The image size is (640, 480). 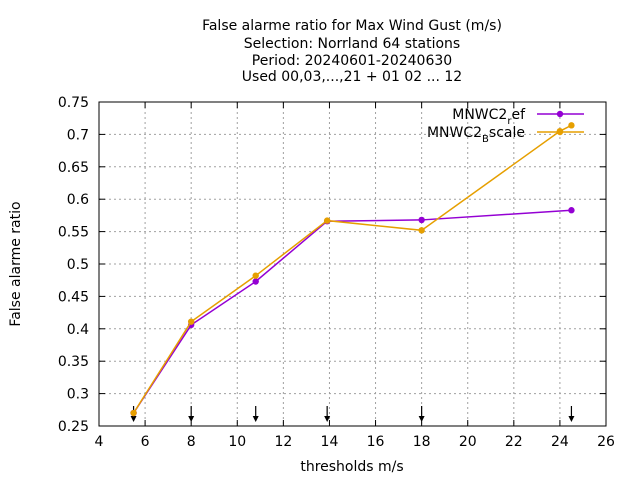 I want to click on y-tick-label: 0.25, so click(x=73, y=427).